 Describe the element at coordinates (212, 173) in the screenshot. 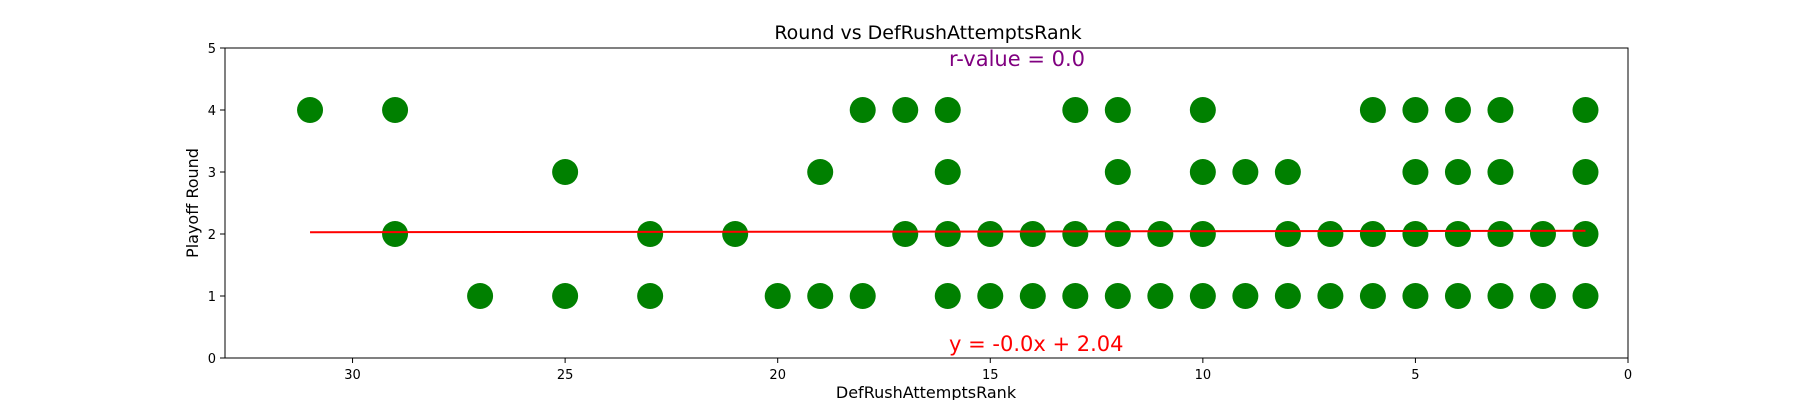

I see `y-tick-label: 3` at that location.